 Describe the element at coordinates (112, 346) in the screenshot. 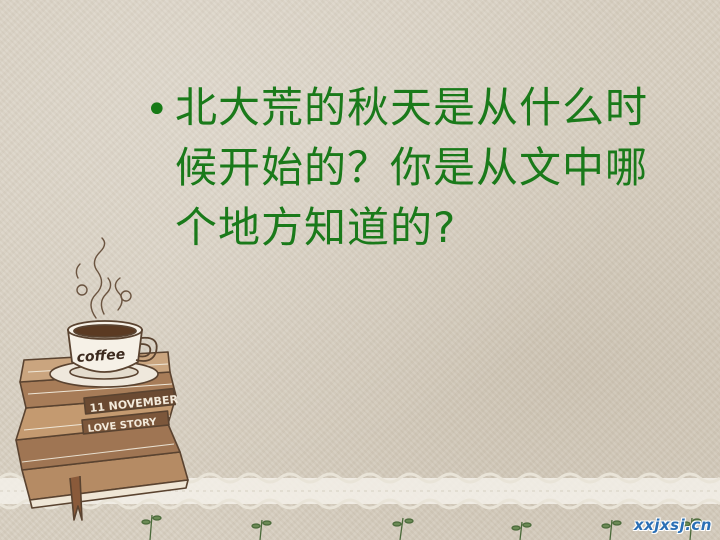

I see `coffee-cup` at that location.